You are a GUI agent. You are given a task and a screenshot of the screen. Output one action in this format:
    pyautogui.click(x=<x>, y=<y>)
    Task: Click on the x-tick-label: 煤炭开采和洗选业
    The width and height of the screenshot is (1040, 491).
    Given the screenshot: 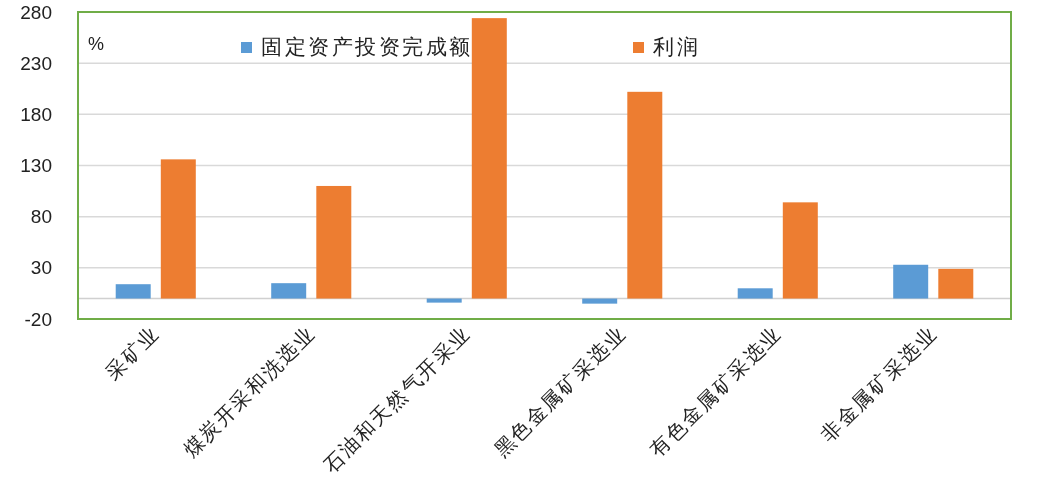 What is the action you would take?
    pyautogui.click(x=249, y=391)
    